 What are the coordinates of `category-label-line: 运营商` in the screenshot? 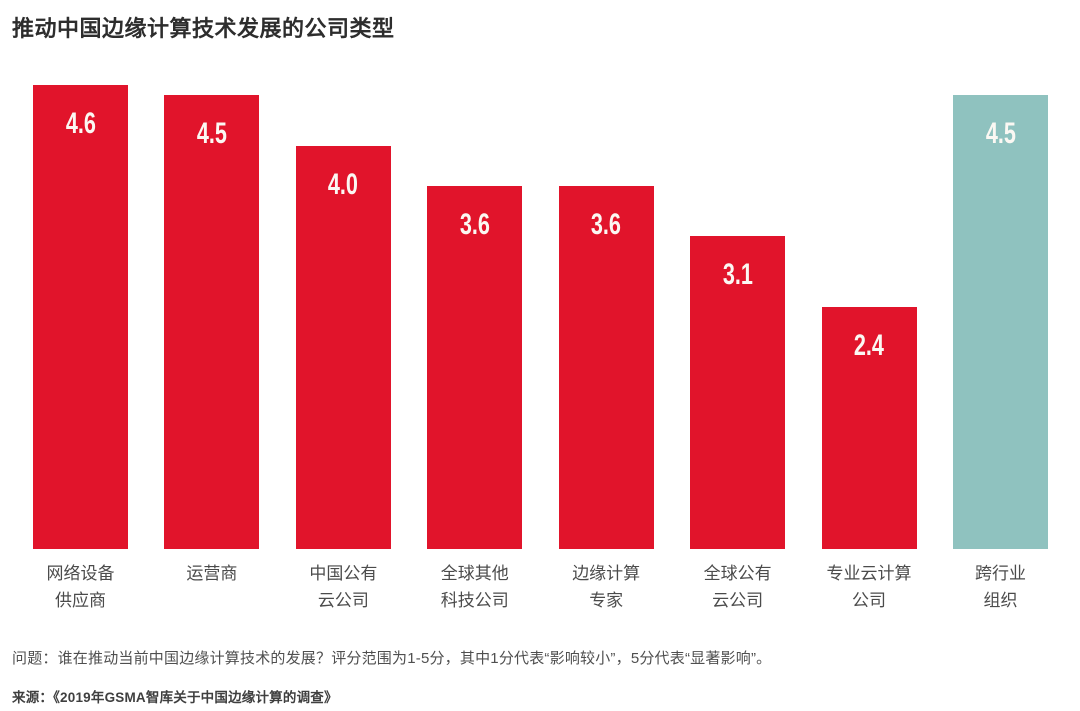 It's located at (212, 573).